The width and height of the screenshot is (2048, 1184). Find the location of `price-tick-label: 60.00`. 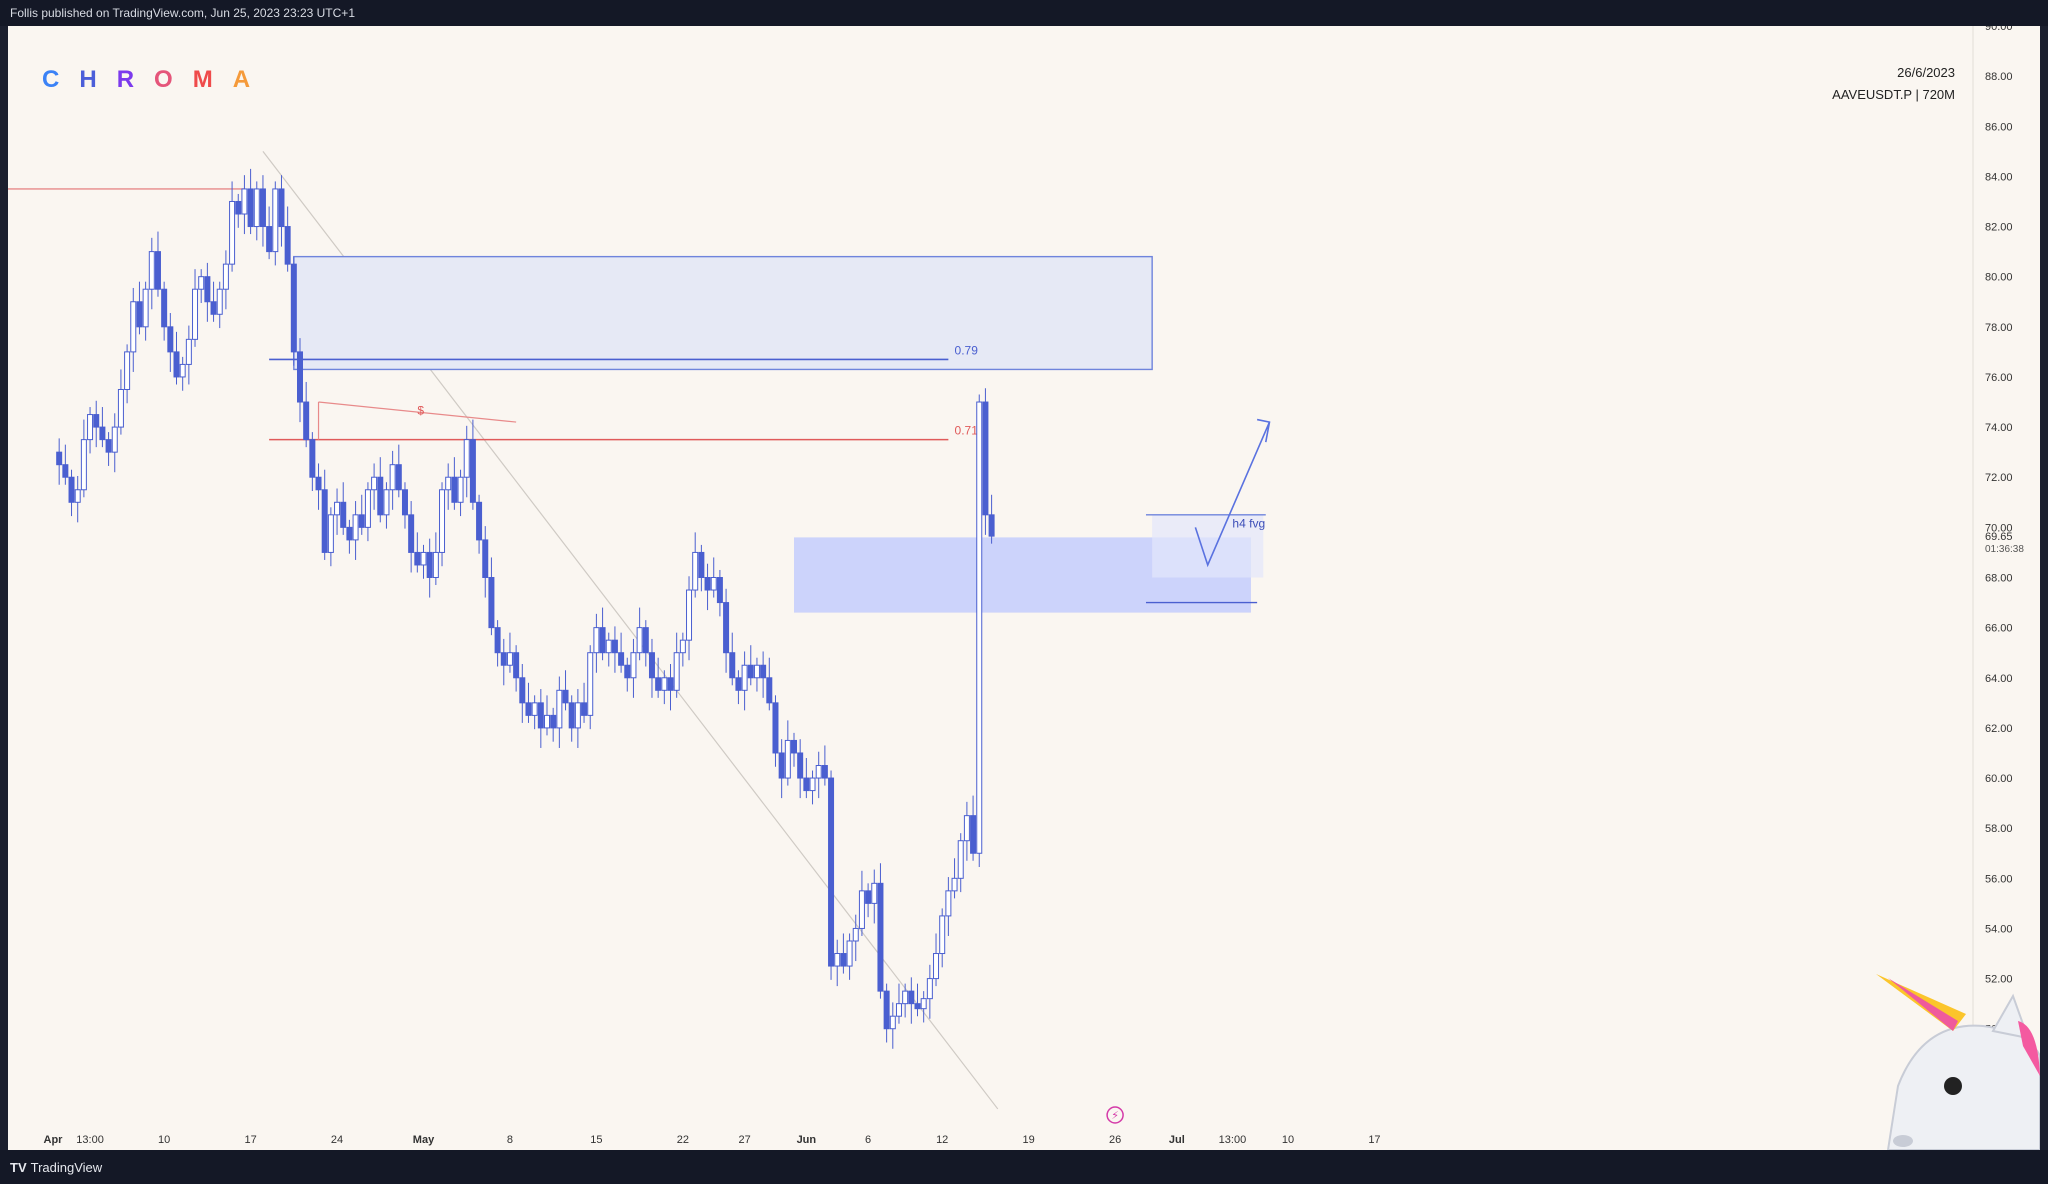

price-tick-label: 60.00 is located at coordinates (1999, 779).